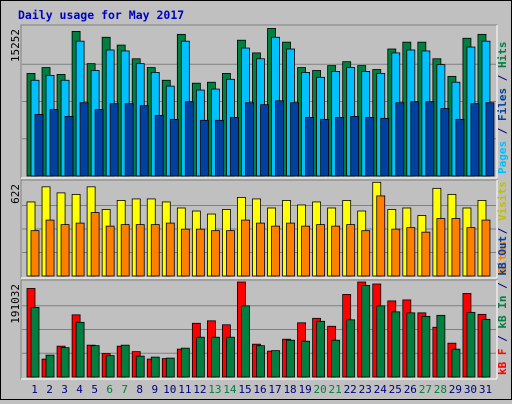  What do you see at coordinates (274, 389) in the screenshot?
I see `x-tick-label: 17` at bounding box center [274, 389].